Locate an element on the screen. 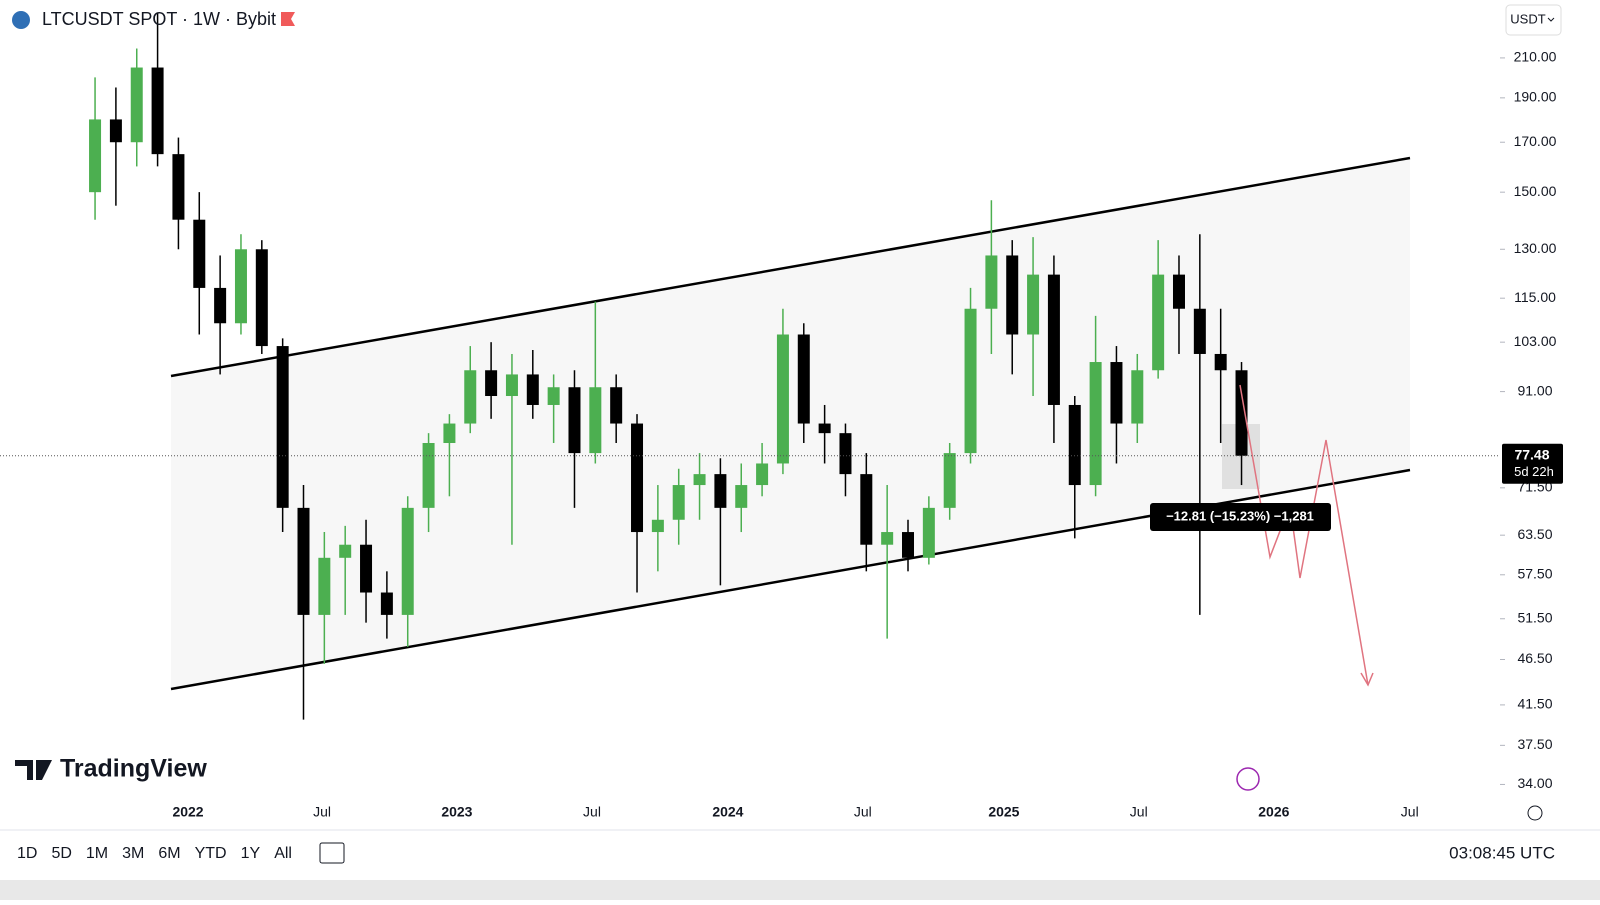  currency-button is located at coordinates (1533, 20).